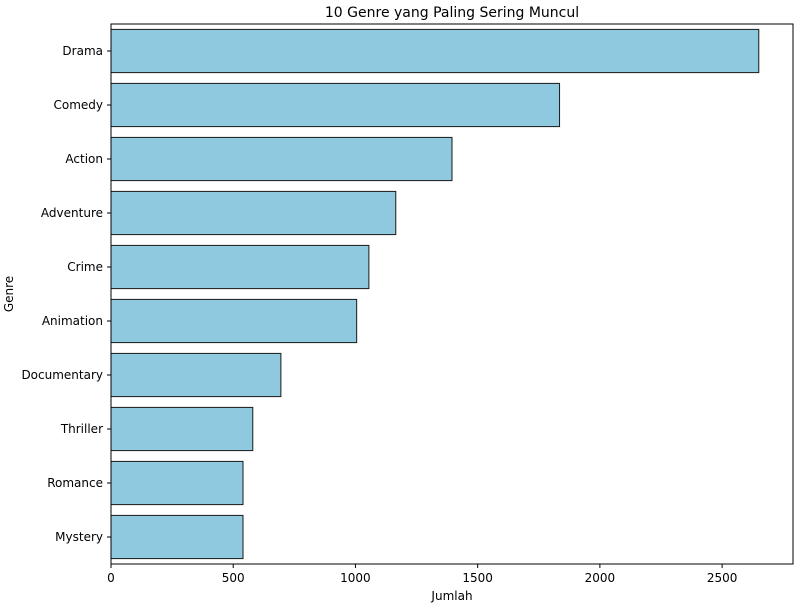  Describe the element at coordinates (451, 596) in the screenshot. I see `x-axis-label: Jumlah` at that location.